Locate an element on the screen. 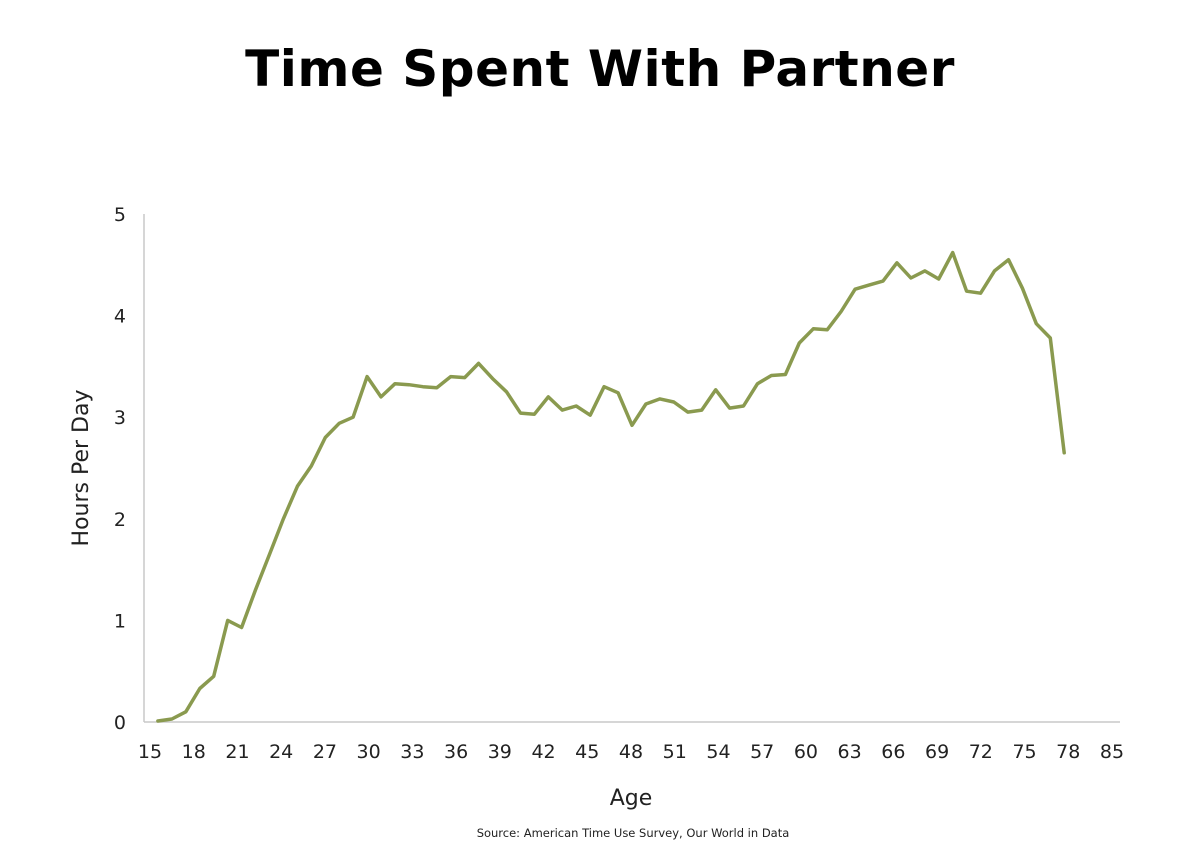 Image resolution: width=1200 pixels, height=868 pixels. x-tick-label: 63 is located at coordinates (850, 752).